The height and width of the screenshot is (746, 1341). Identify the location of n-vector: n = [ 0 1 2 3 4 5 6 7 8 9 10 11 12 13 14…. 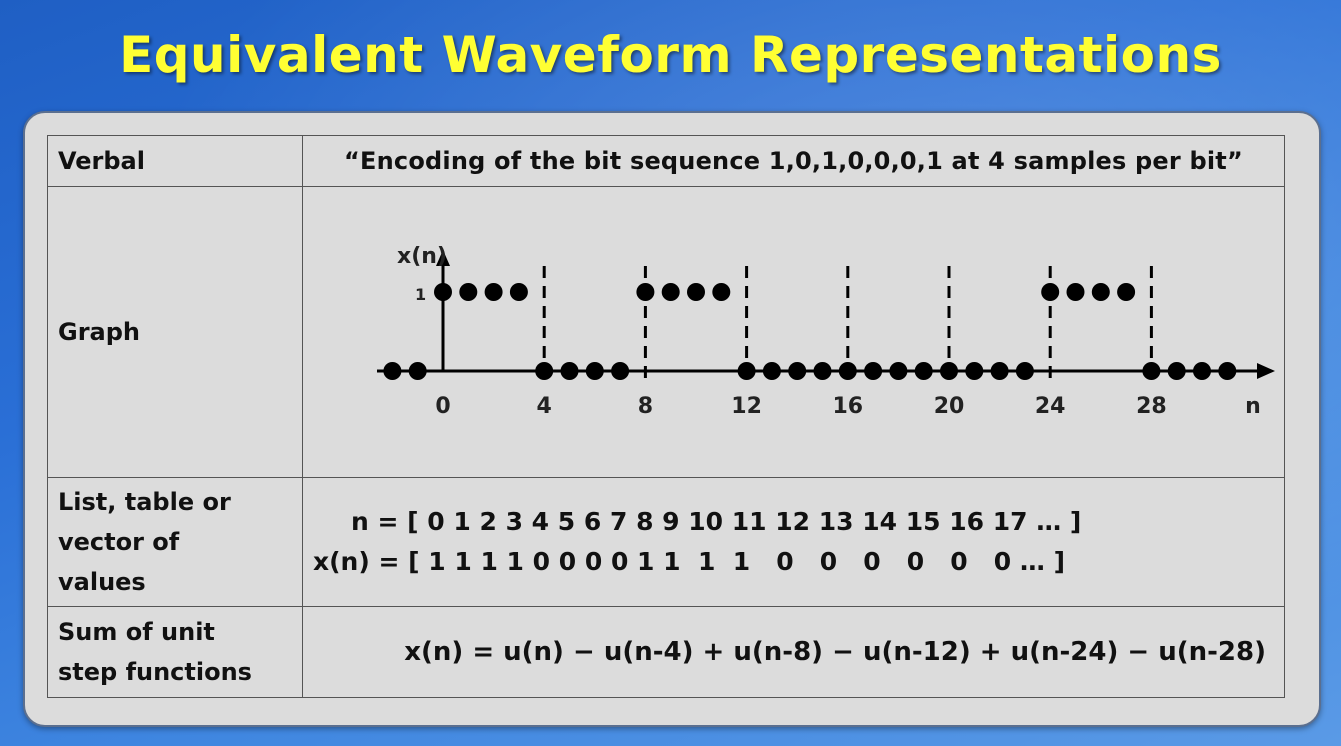
(716, 521).